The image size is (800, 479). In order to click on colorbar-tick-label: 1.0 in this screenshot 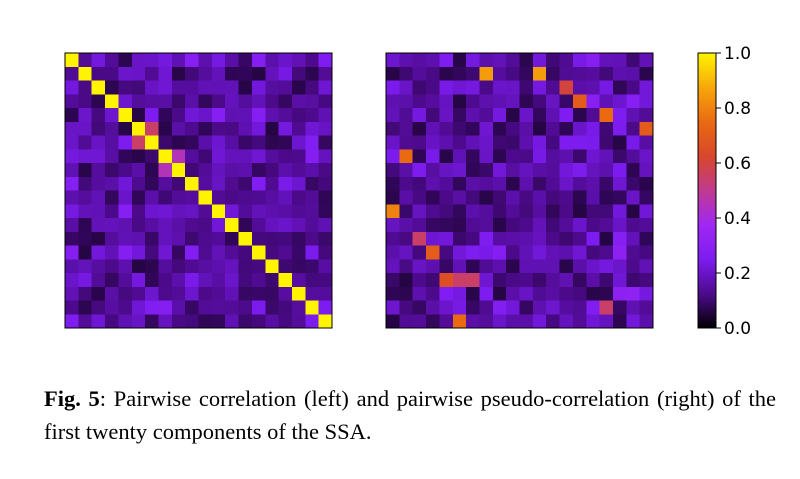, I will do `click(737, 54)`.